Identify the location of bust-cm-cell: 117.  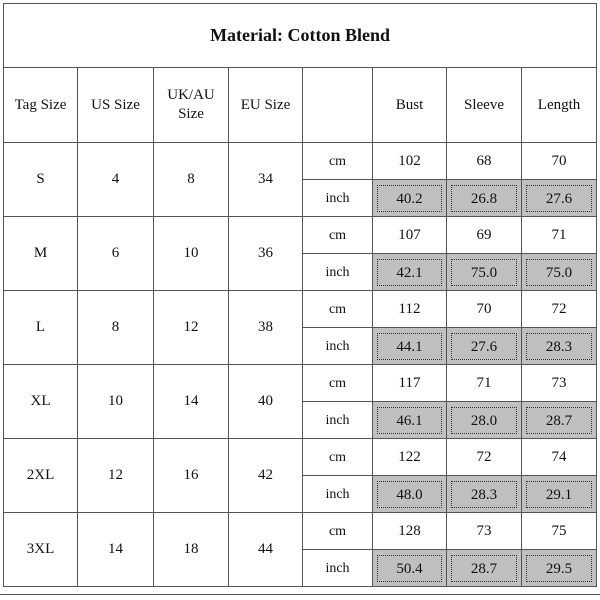
(409, 383).